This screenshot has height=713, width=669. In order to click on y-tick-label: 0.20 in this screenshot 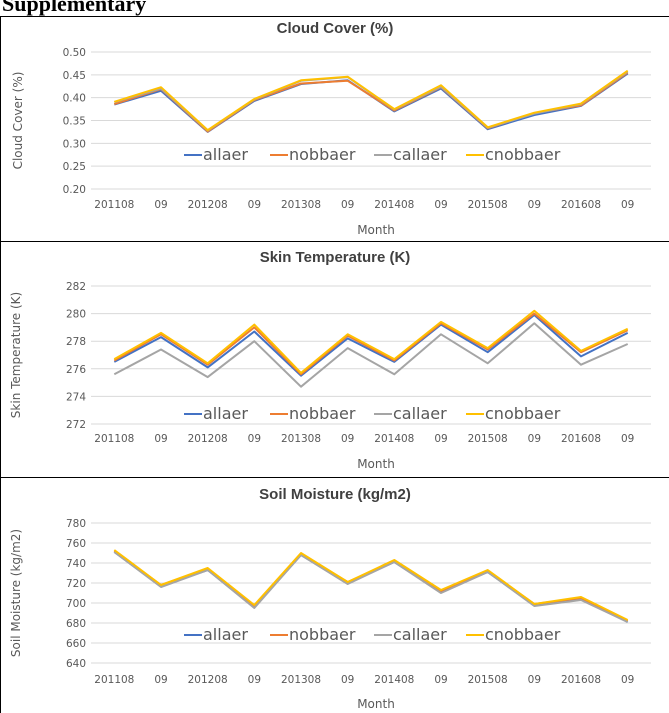, I will do `click(74, 190)`.